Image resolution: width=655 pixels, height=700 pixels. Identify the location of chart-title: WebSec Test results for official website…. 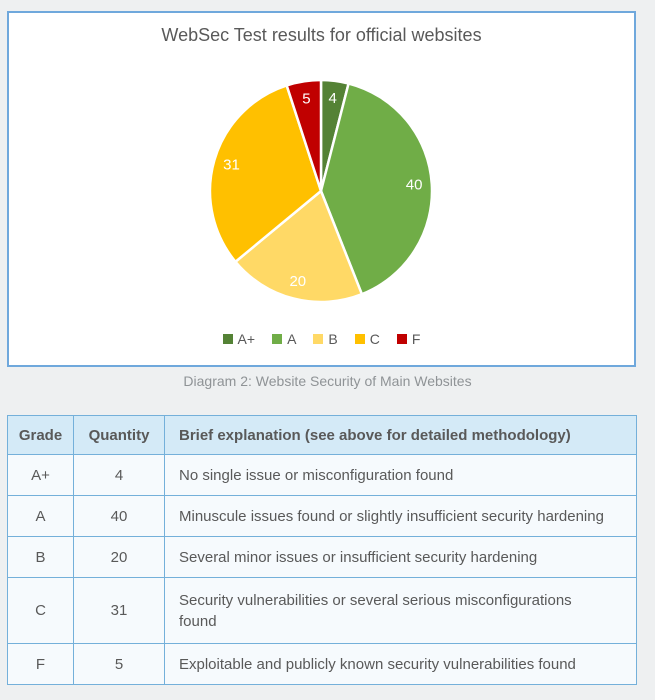
(321, 35).